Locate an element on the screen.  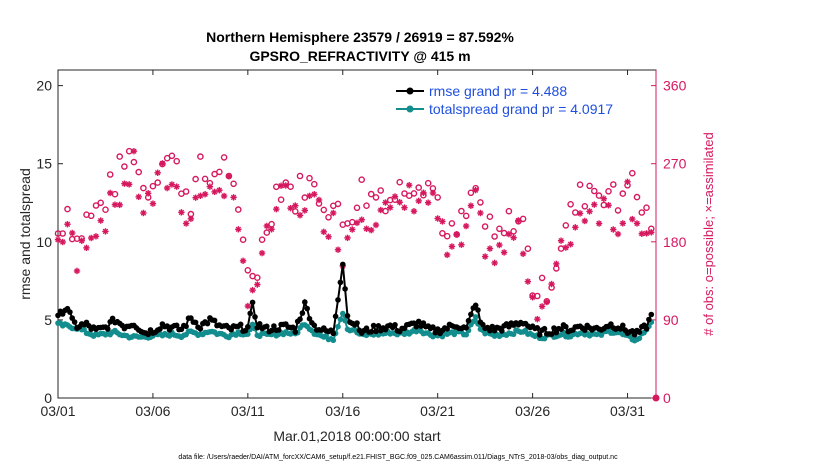
x-tick-label: 03/16 is located at coordinates (342, 411).